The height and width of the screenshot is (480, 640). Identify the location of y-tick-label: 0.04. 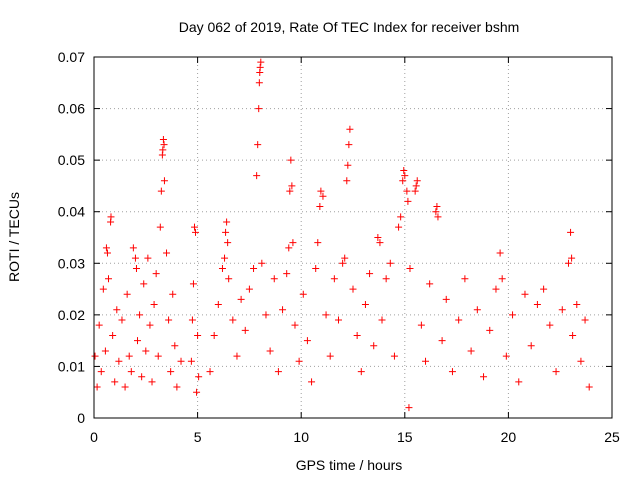
(71, 212).